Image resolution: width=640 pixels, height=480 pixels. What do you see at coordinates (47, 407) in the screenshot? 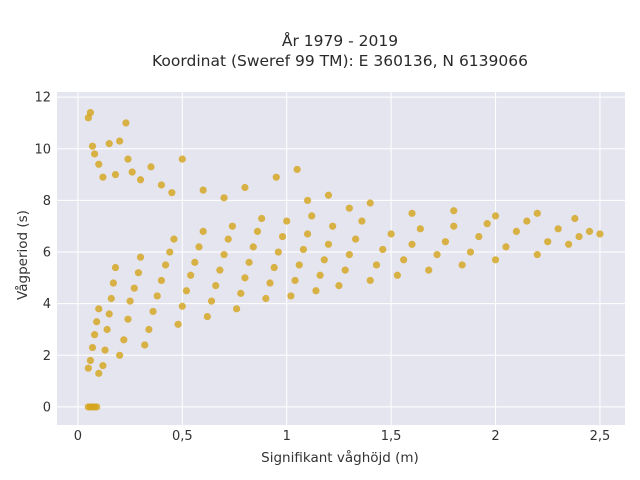
I see `y-tick-label: 0` at bounding box center [47, 407].